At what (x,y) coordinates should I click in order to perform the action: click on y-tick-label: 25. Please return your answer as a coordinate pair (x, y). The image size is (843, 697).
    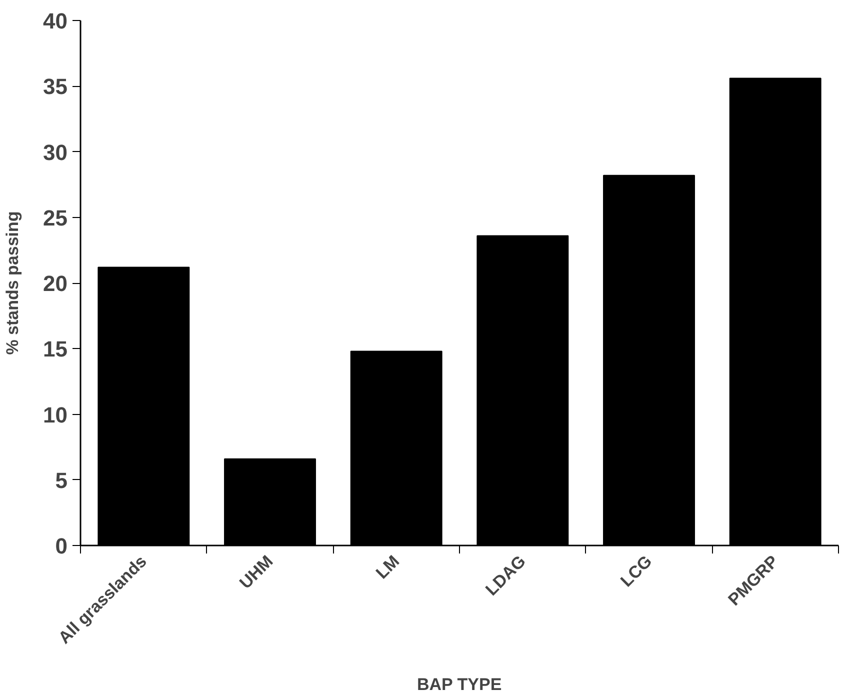
    Looking at the image, I should click on (55, 217).